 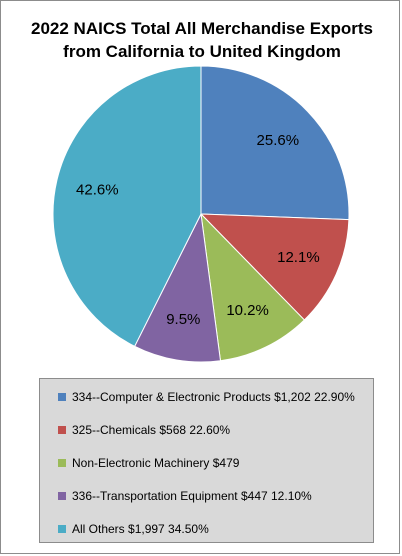 I want to click on legend-item-2: Non-Electronic Machinery $479, so click(x=148, y=463).